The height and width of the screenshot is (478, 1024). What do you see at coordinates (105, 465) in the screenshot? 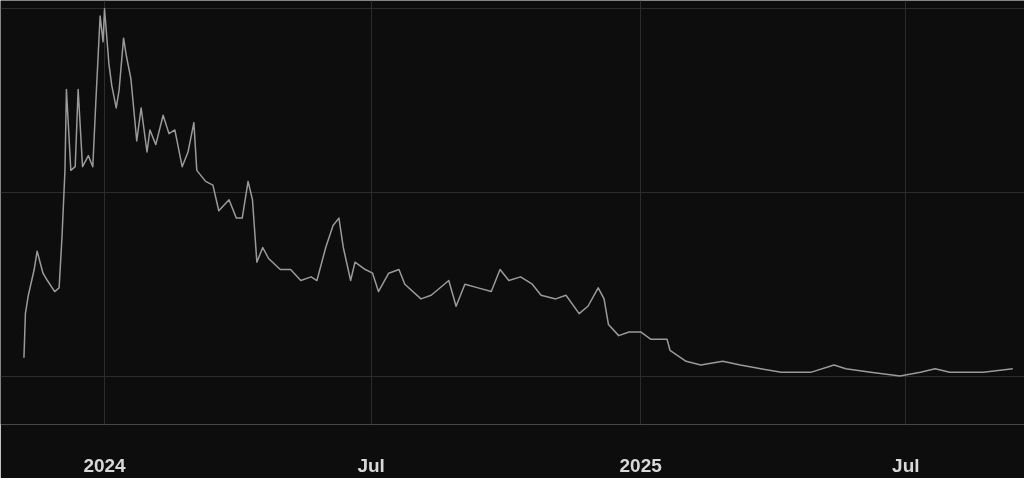
I see `x-tick-label: 2024` at bounding box center [105, 465].